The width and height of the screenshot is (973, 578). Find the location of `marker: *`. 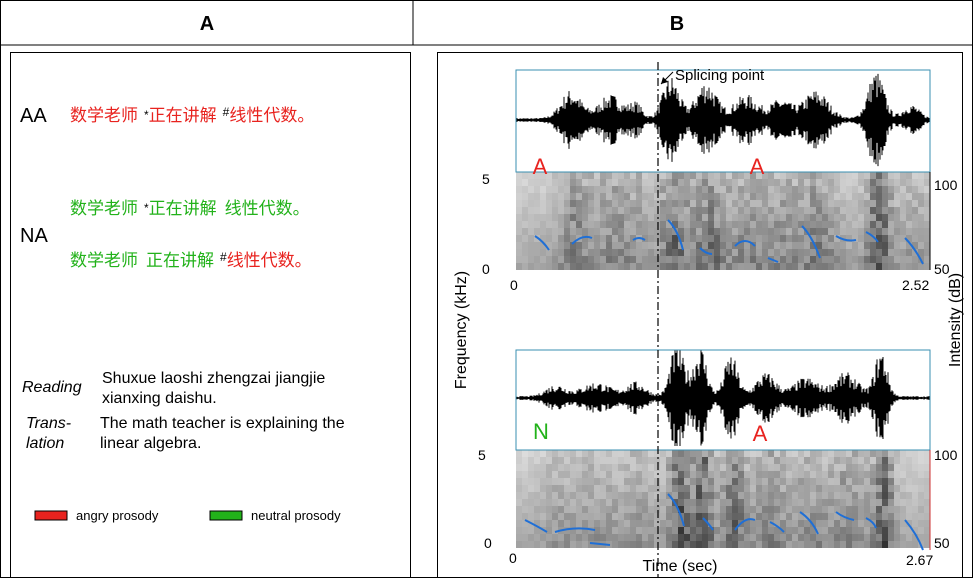

marker: * is located at coordinates (146, 115).